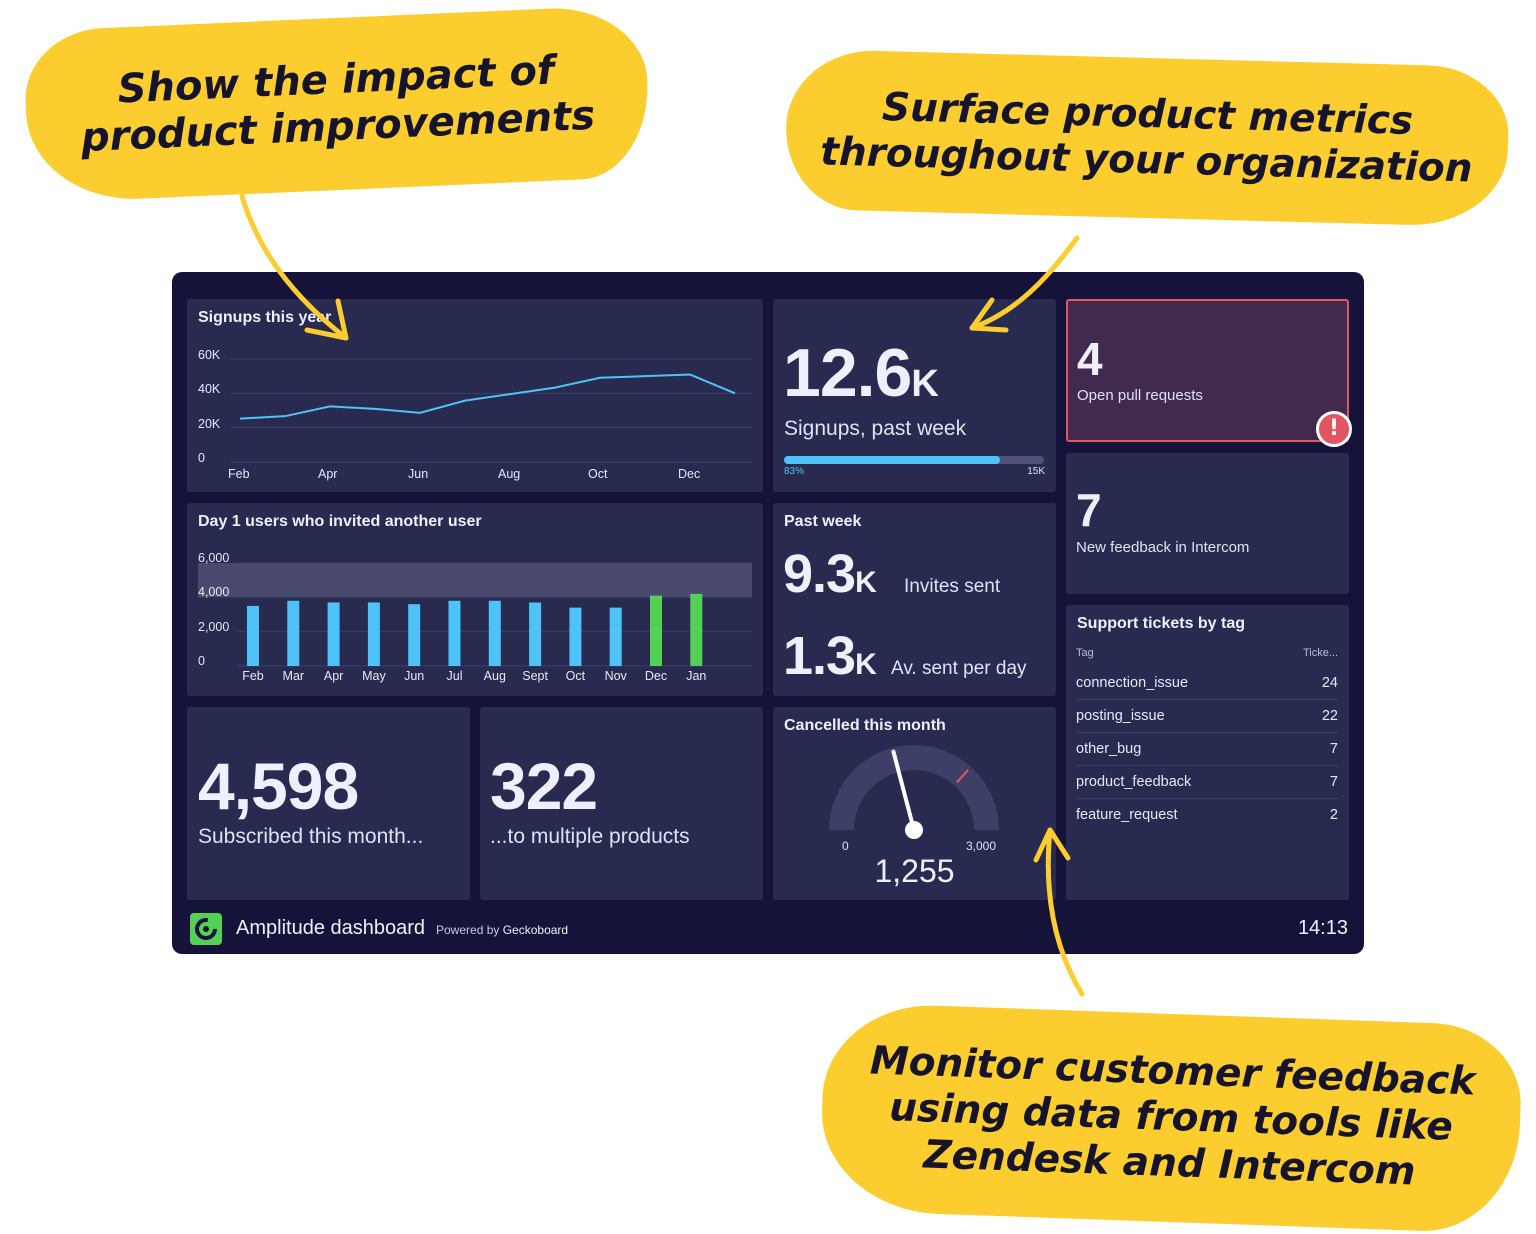 This screenshot has width=1536, height=1234. What do you see at coordinates (293, 633) in the screenshot?
I see `bar-mar` at bounding box center [293, 633].